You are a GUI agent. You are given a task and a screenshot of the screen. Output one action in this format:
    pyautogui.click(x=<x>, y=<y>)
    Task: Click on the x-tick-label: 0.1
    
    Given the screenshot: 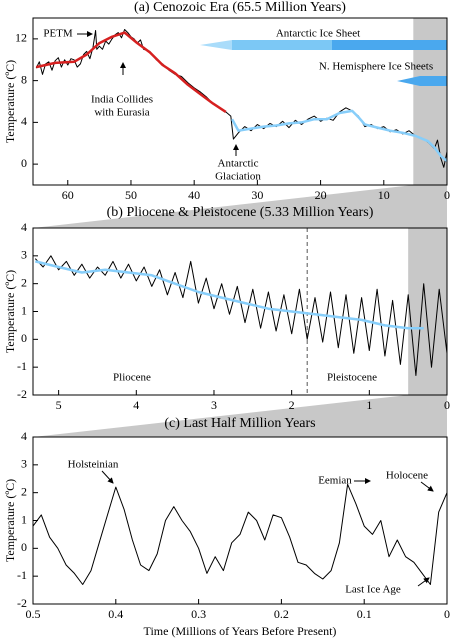 What is the action you would take?
    pyautogui.click(x=364, y=614)
    